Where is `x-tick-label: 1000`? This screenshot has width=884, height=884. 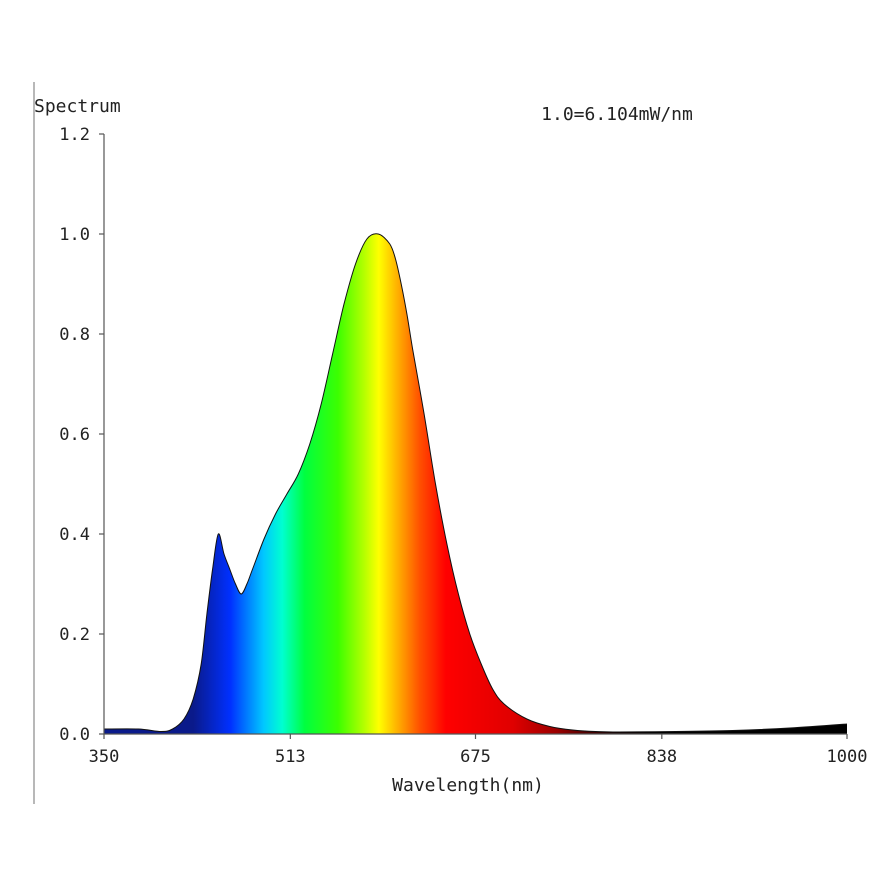
x-tick-label: 1000 is located at coordinates (847, 757).